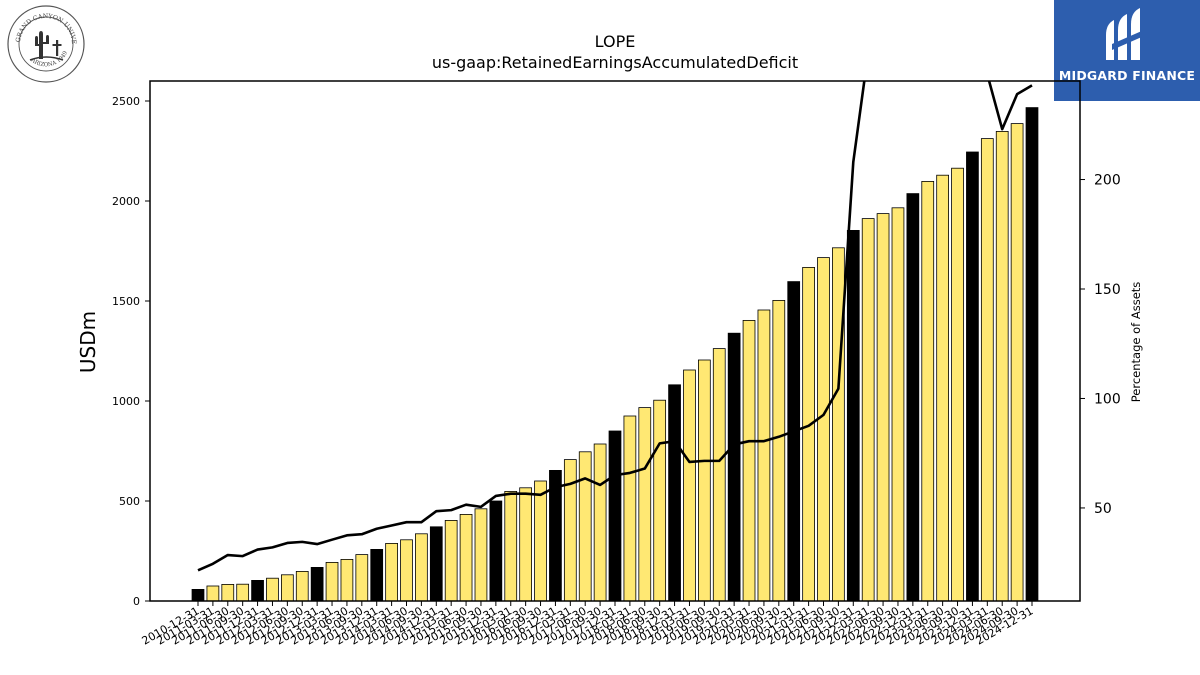 This screenshot has width=1200, height=675. I want to click on y-axis-label-left: USDm, so click(88, 342).